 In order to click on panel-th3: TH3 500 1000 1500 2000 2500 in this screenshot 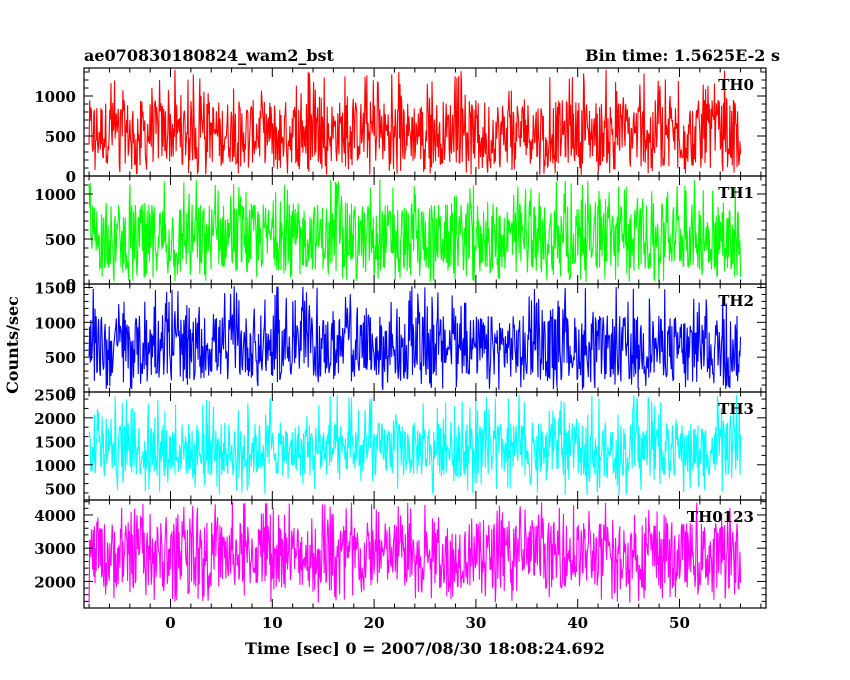, I will do `click(400, 443)`.